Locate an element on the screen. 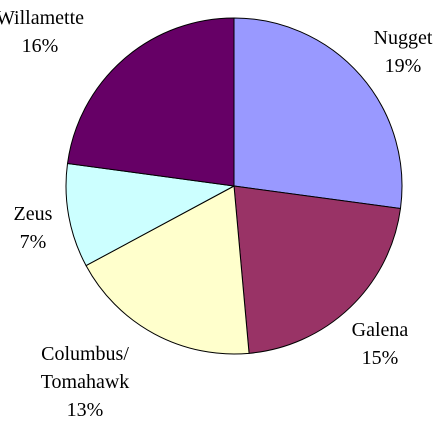 Image resolution: width=446 pixels, height=423 pixels. slice-label: Galena 15% is located at coordinates (380, 344).